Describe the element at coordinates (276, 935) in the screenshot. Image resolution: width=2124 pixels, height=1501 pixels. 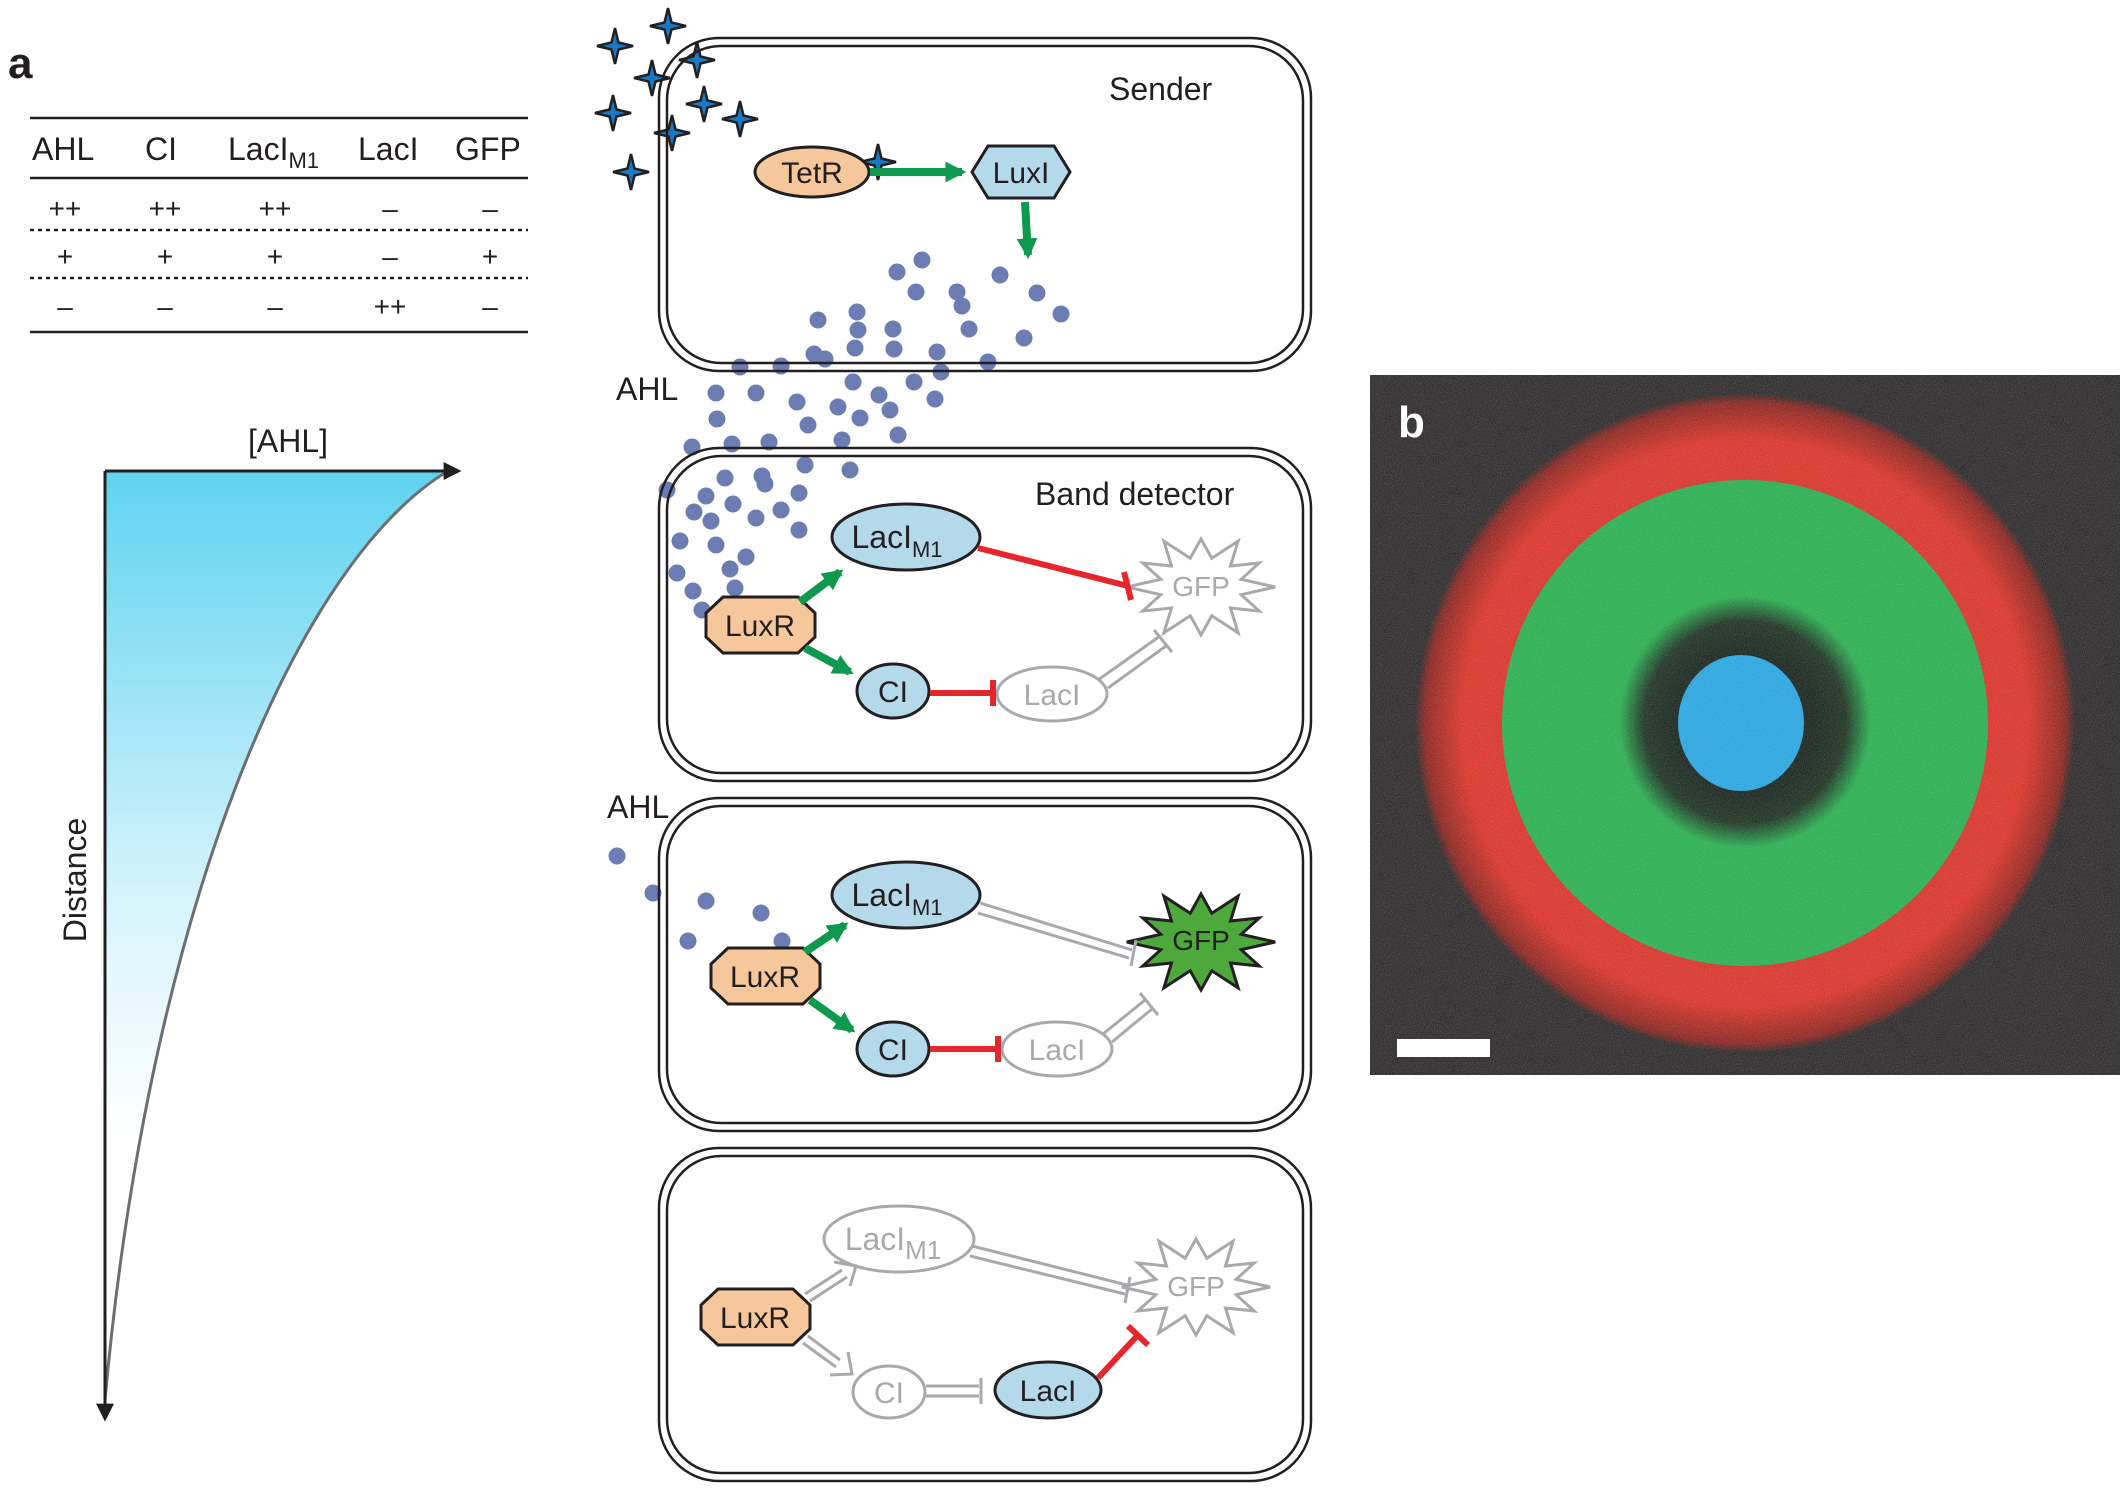
I see `ahl-gradient-fill` at that location.